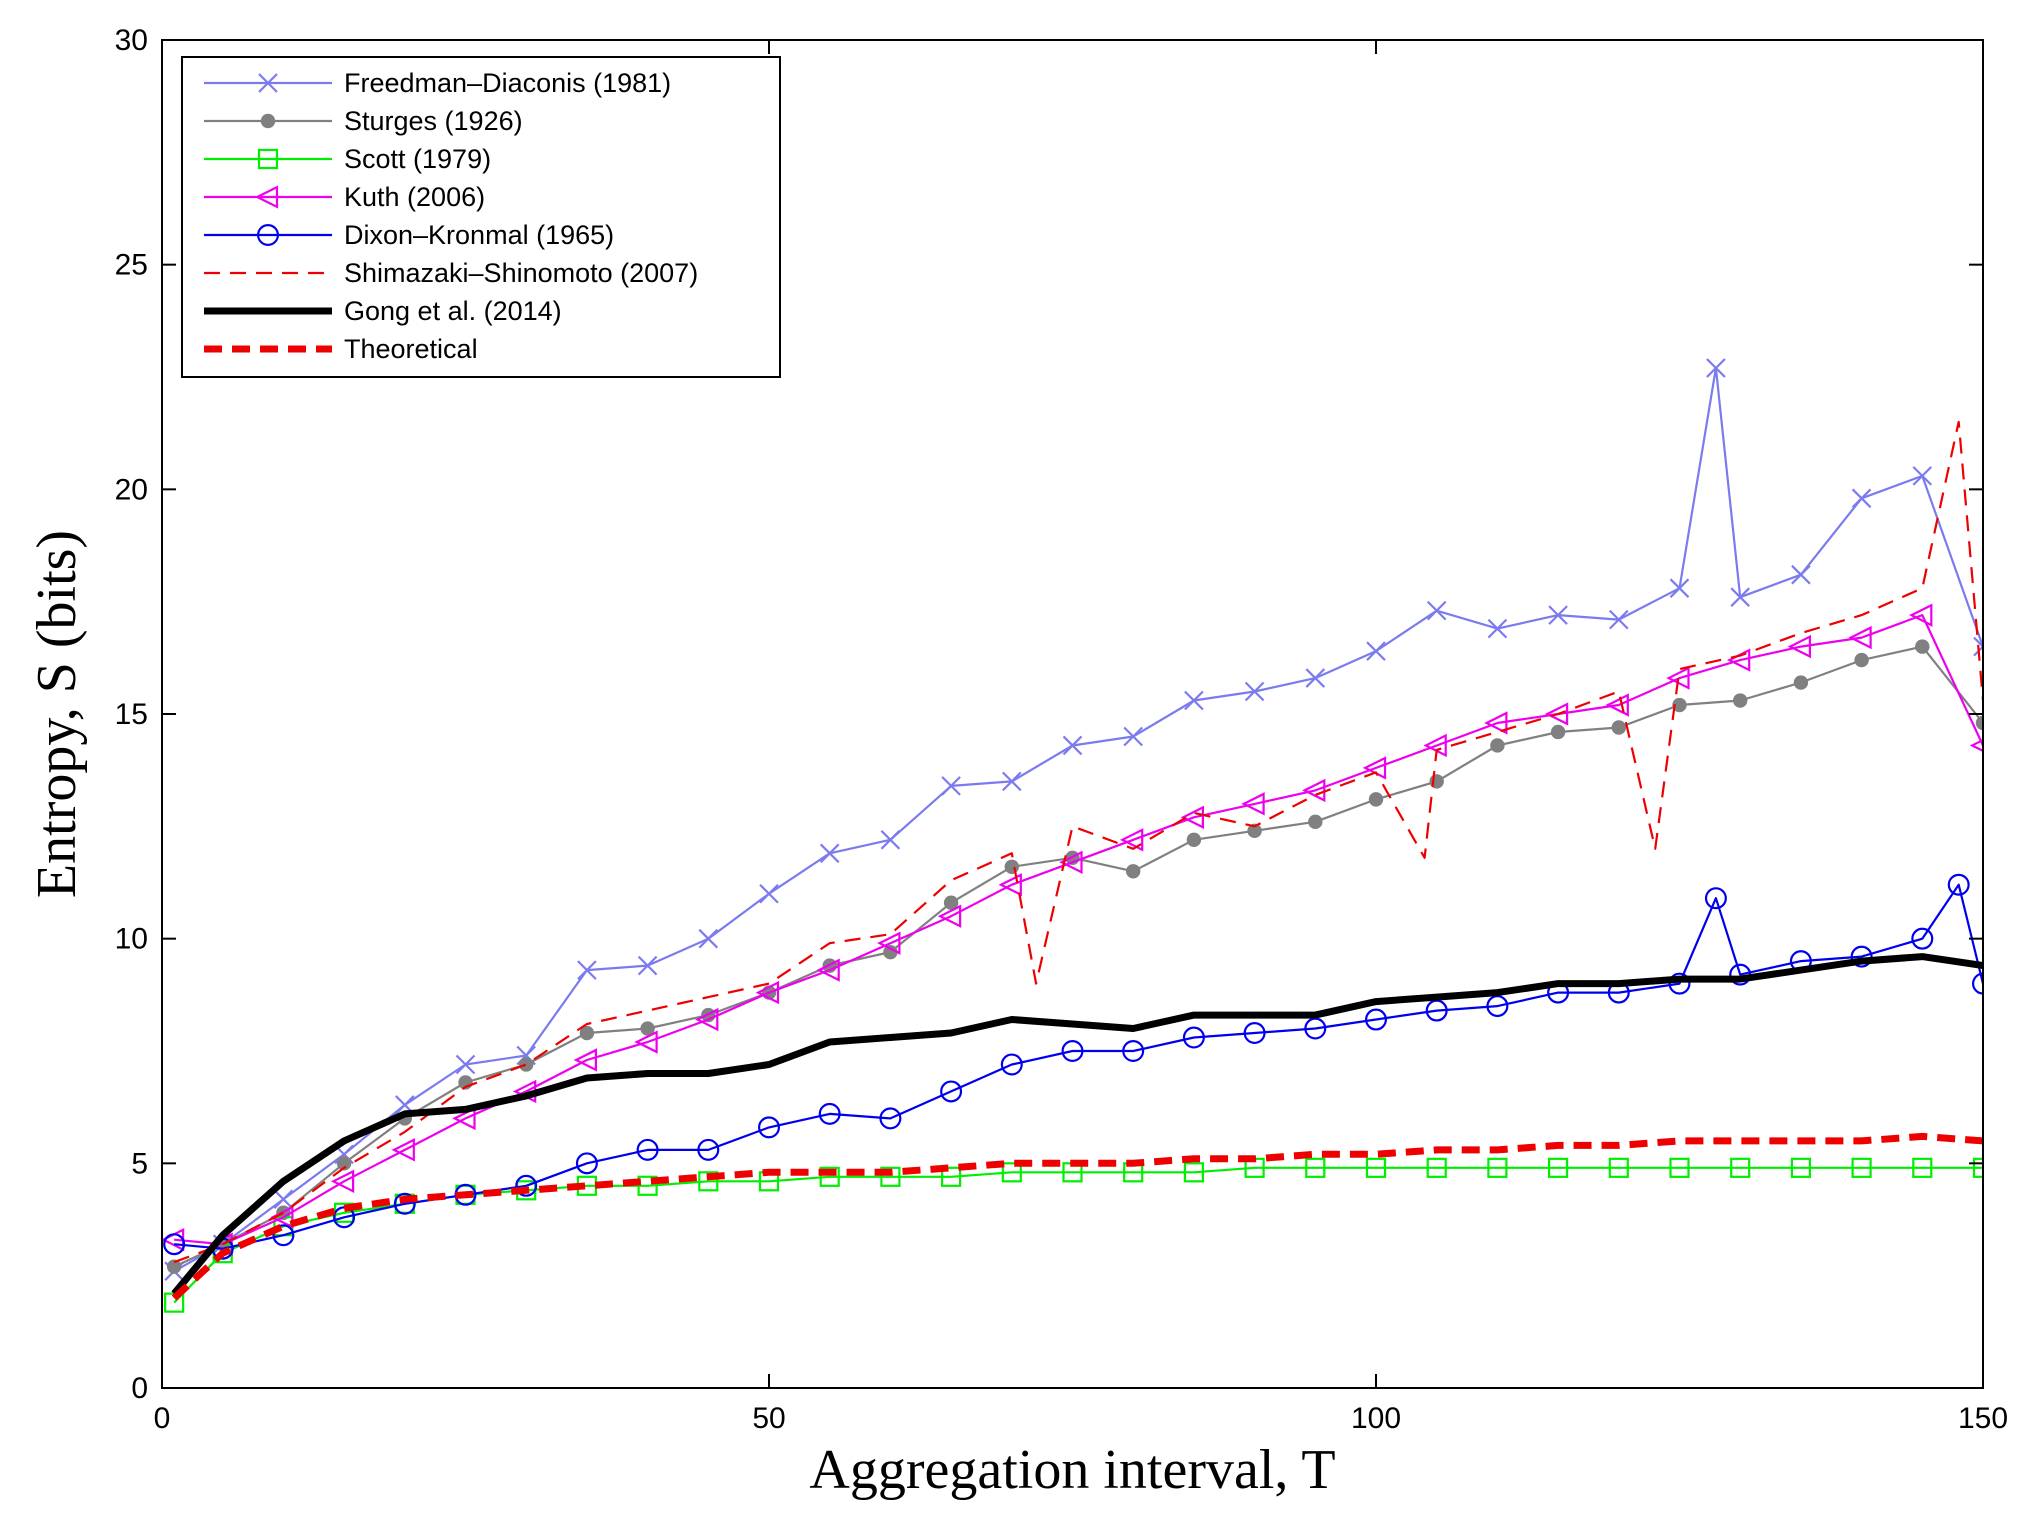 The height and width of the screenshot is (1534, 2028). Describe the element at coordinates (453, 311) in the screenshot. I see `legend-label: Gong et al. (2014)` at that location.